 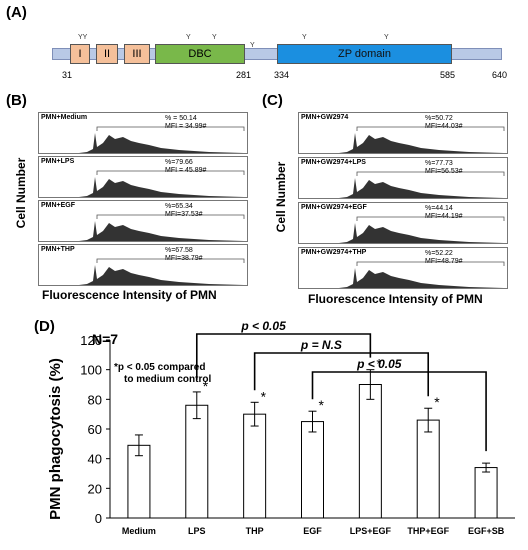 What do you see at coordinates (58, 249) in the screenshot?
I see `histogram-sample-name: PMN+THP` at bounding box center [58, 249].